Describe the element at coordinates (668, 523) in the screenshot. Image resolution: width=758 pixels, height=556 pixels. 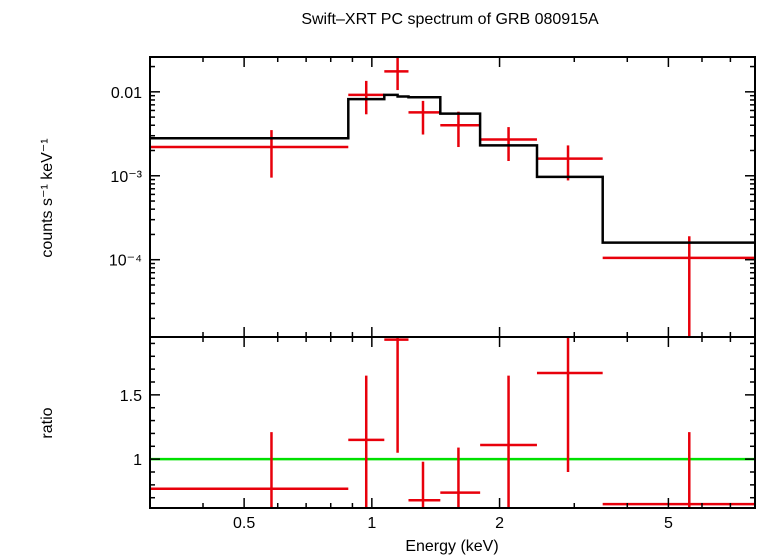
I see `x-tick-label: 5` at that location.